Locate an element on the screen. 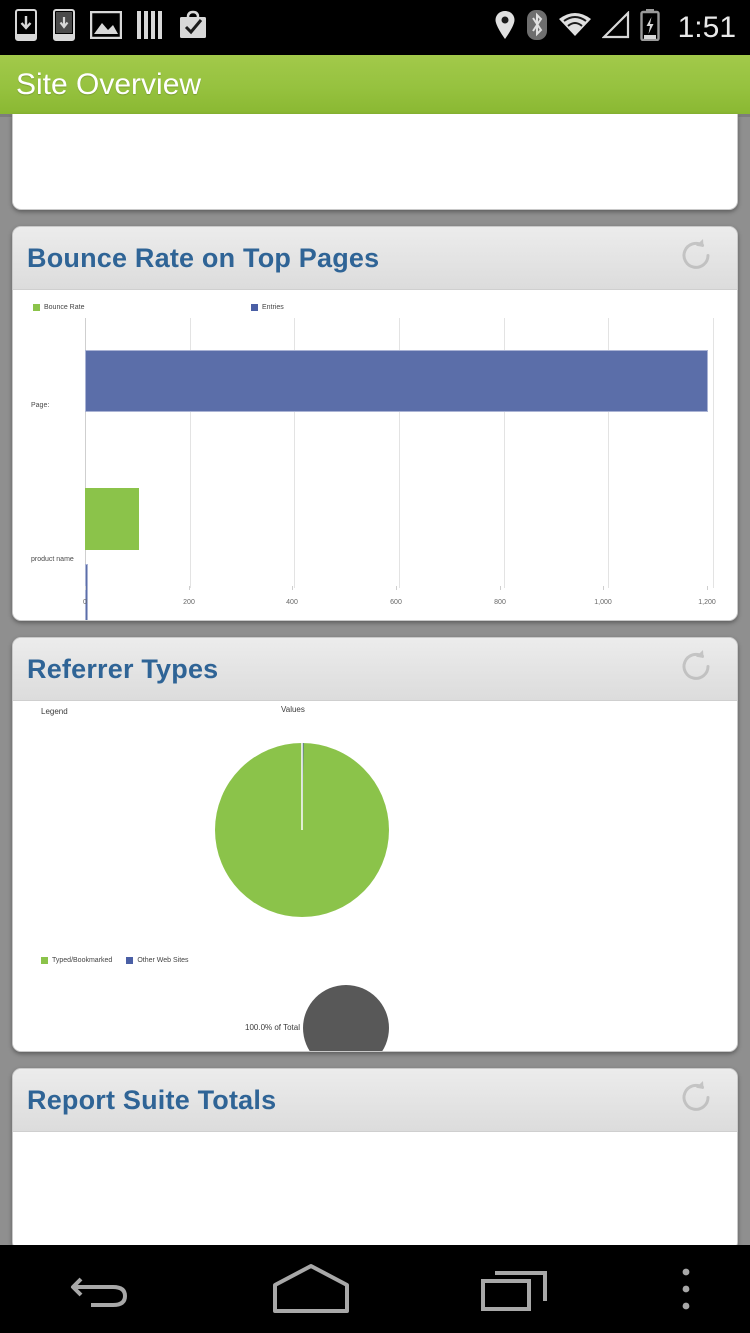  y-axis-label-1: product name is located at coordinates (52, 559).